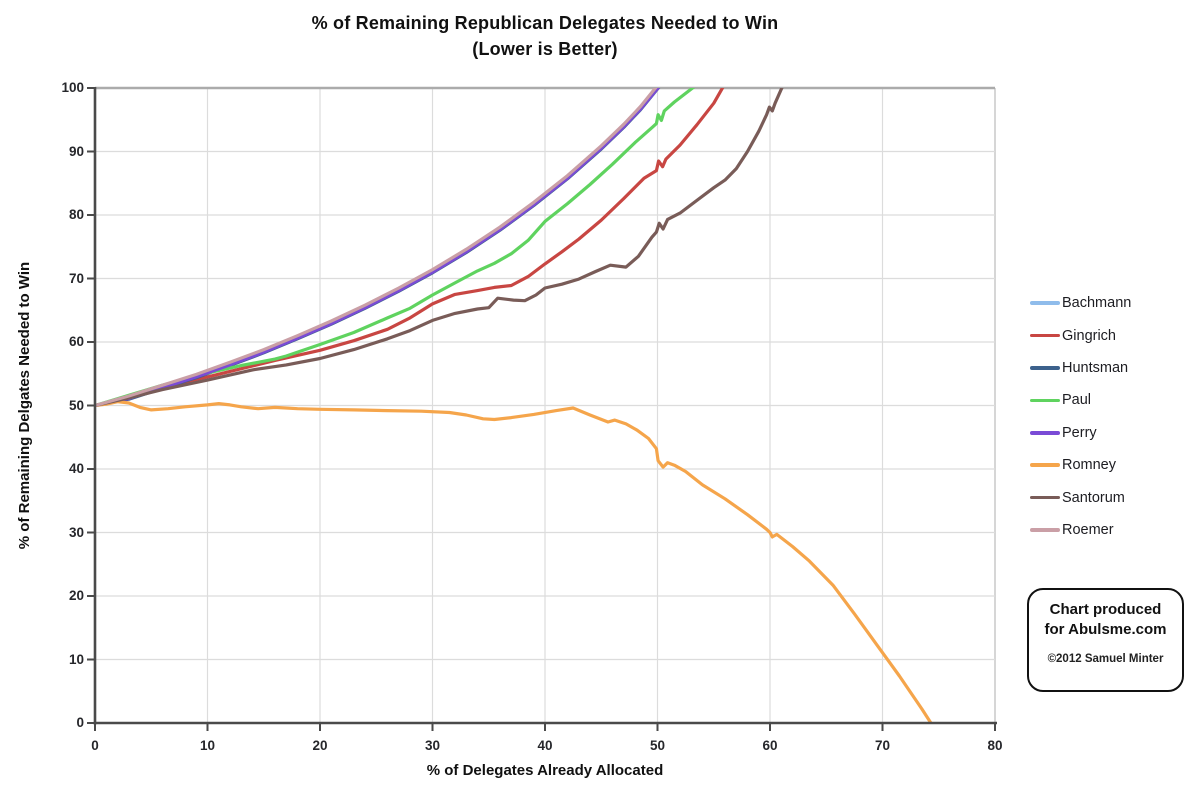  I want to click on legend-swatch-huntsman, so click(1045, 368).